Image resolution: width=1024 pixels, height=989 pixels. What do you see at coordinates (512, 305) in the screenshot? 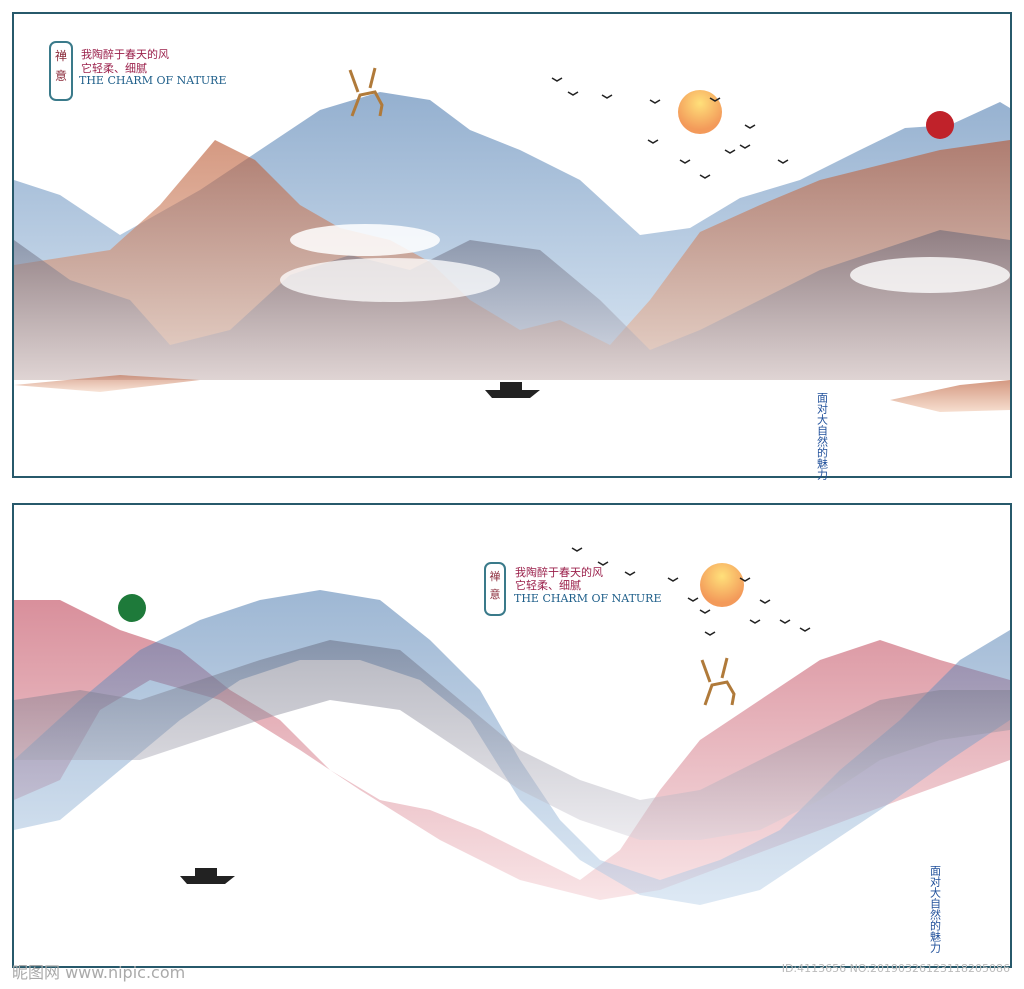
I see `mountain-gray` at bounding box center [512, 305].